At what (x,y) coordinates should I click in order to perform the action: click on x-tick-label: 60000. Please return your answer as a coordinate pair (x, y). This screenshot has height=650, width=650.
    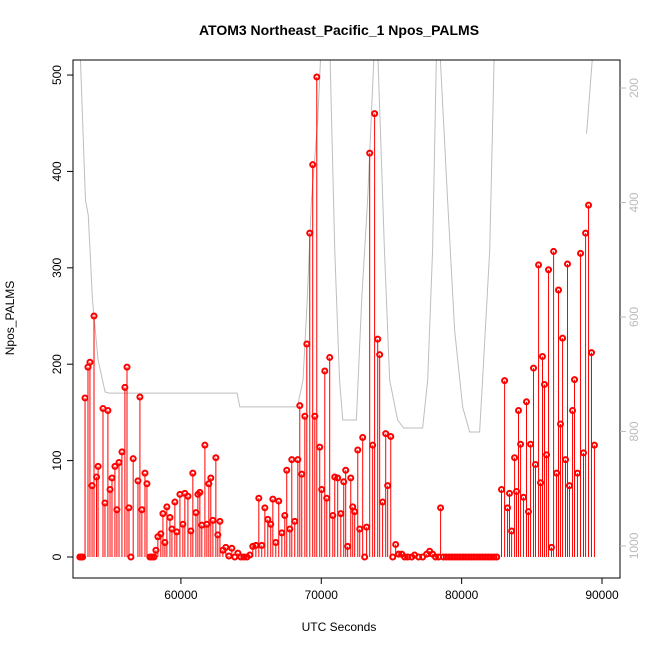
    Looking at the image, I should click on (181, 595).